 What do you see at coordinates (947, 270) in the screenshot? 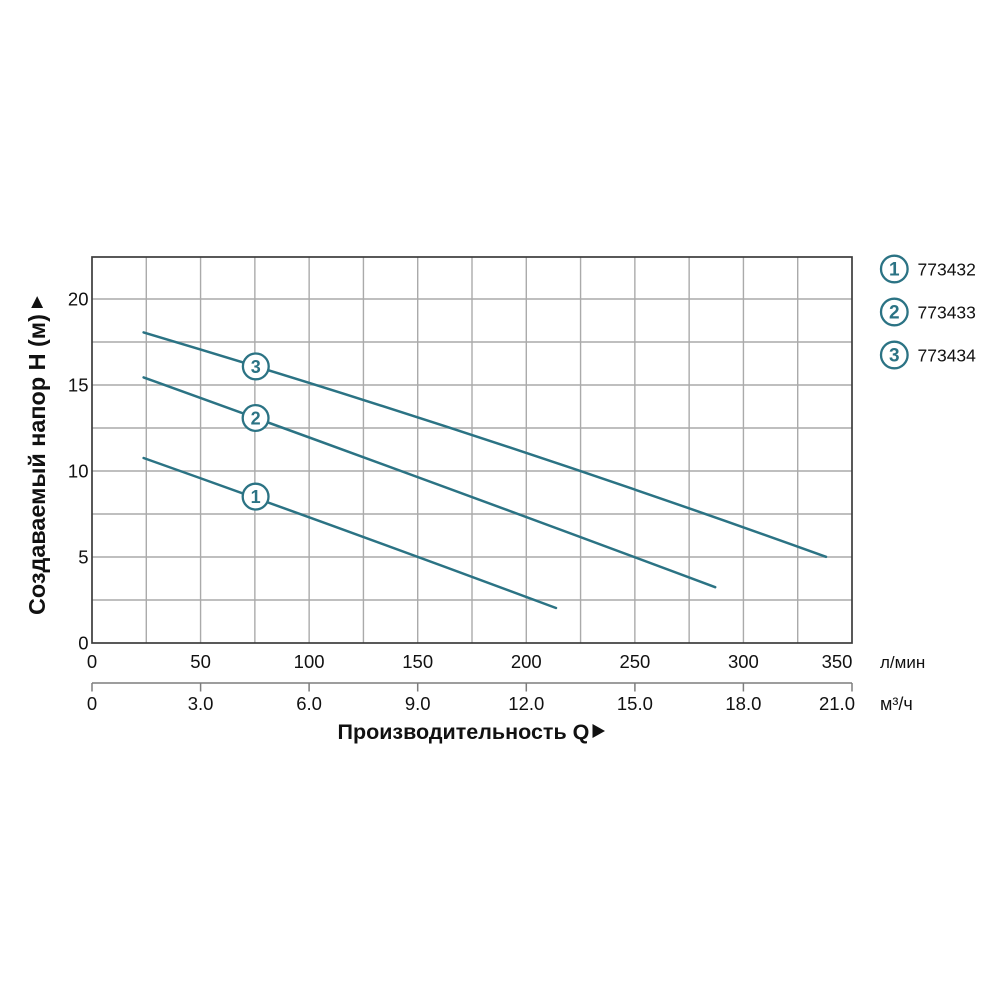
I see `svg-text: 773432` at bounding box center [947, 270].